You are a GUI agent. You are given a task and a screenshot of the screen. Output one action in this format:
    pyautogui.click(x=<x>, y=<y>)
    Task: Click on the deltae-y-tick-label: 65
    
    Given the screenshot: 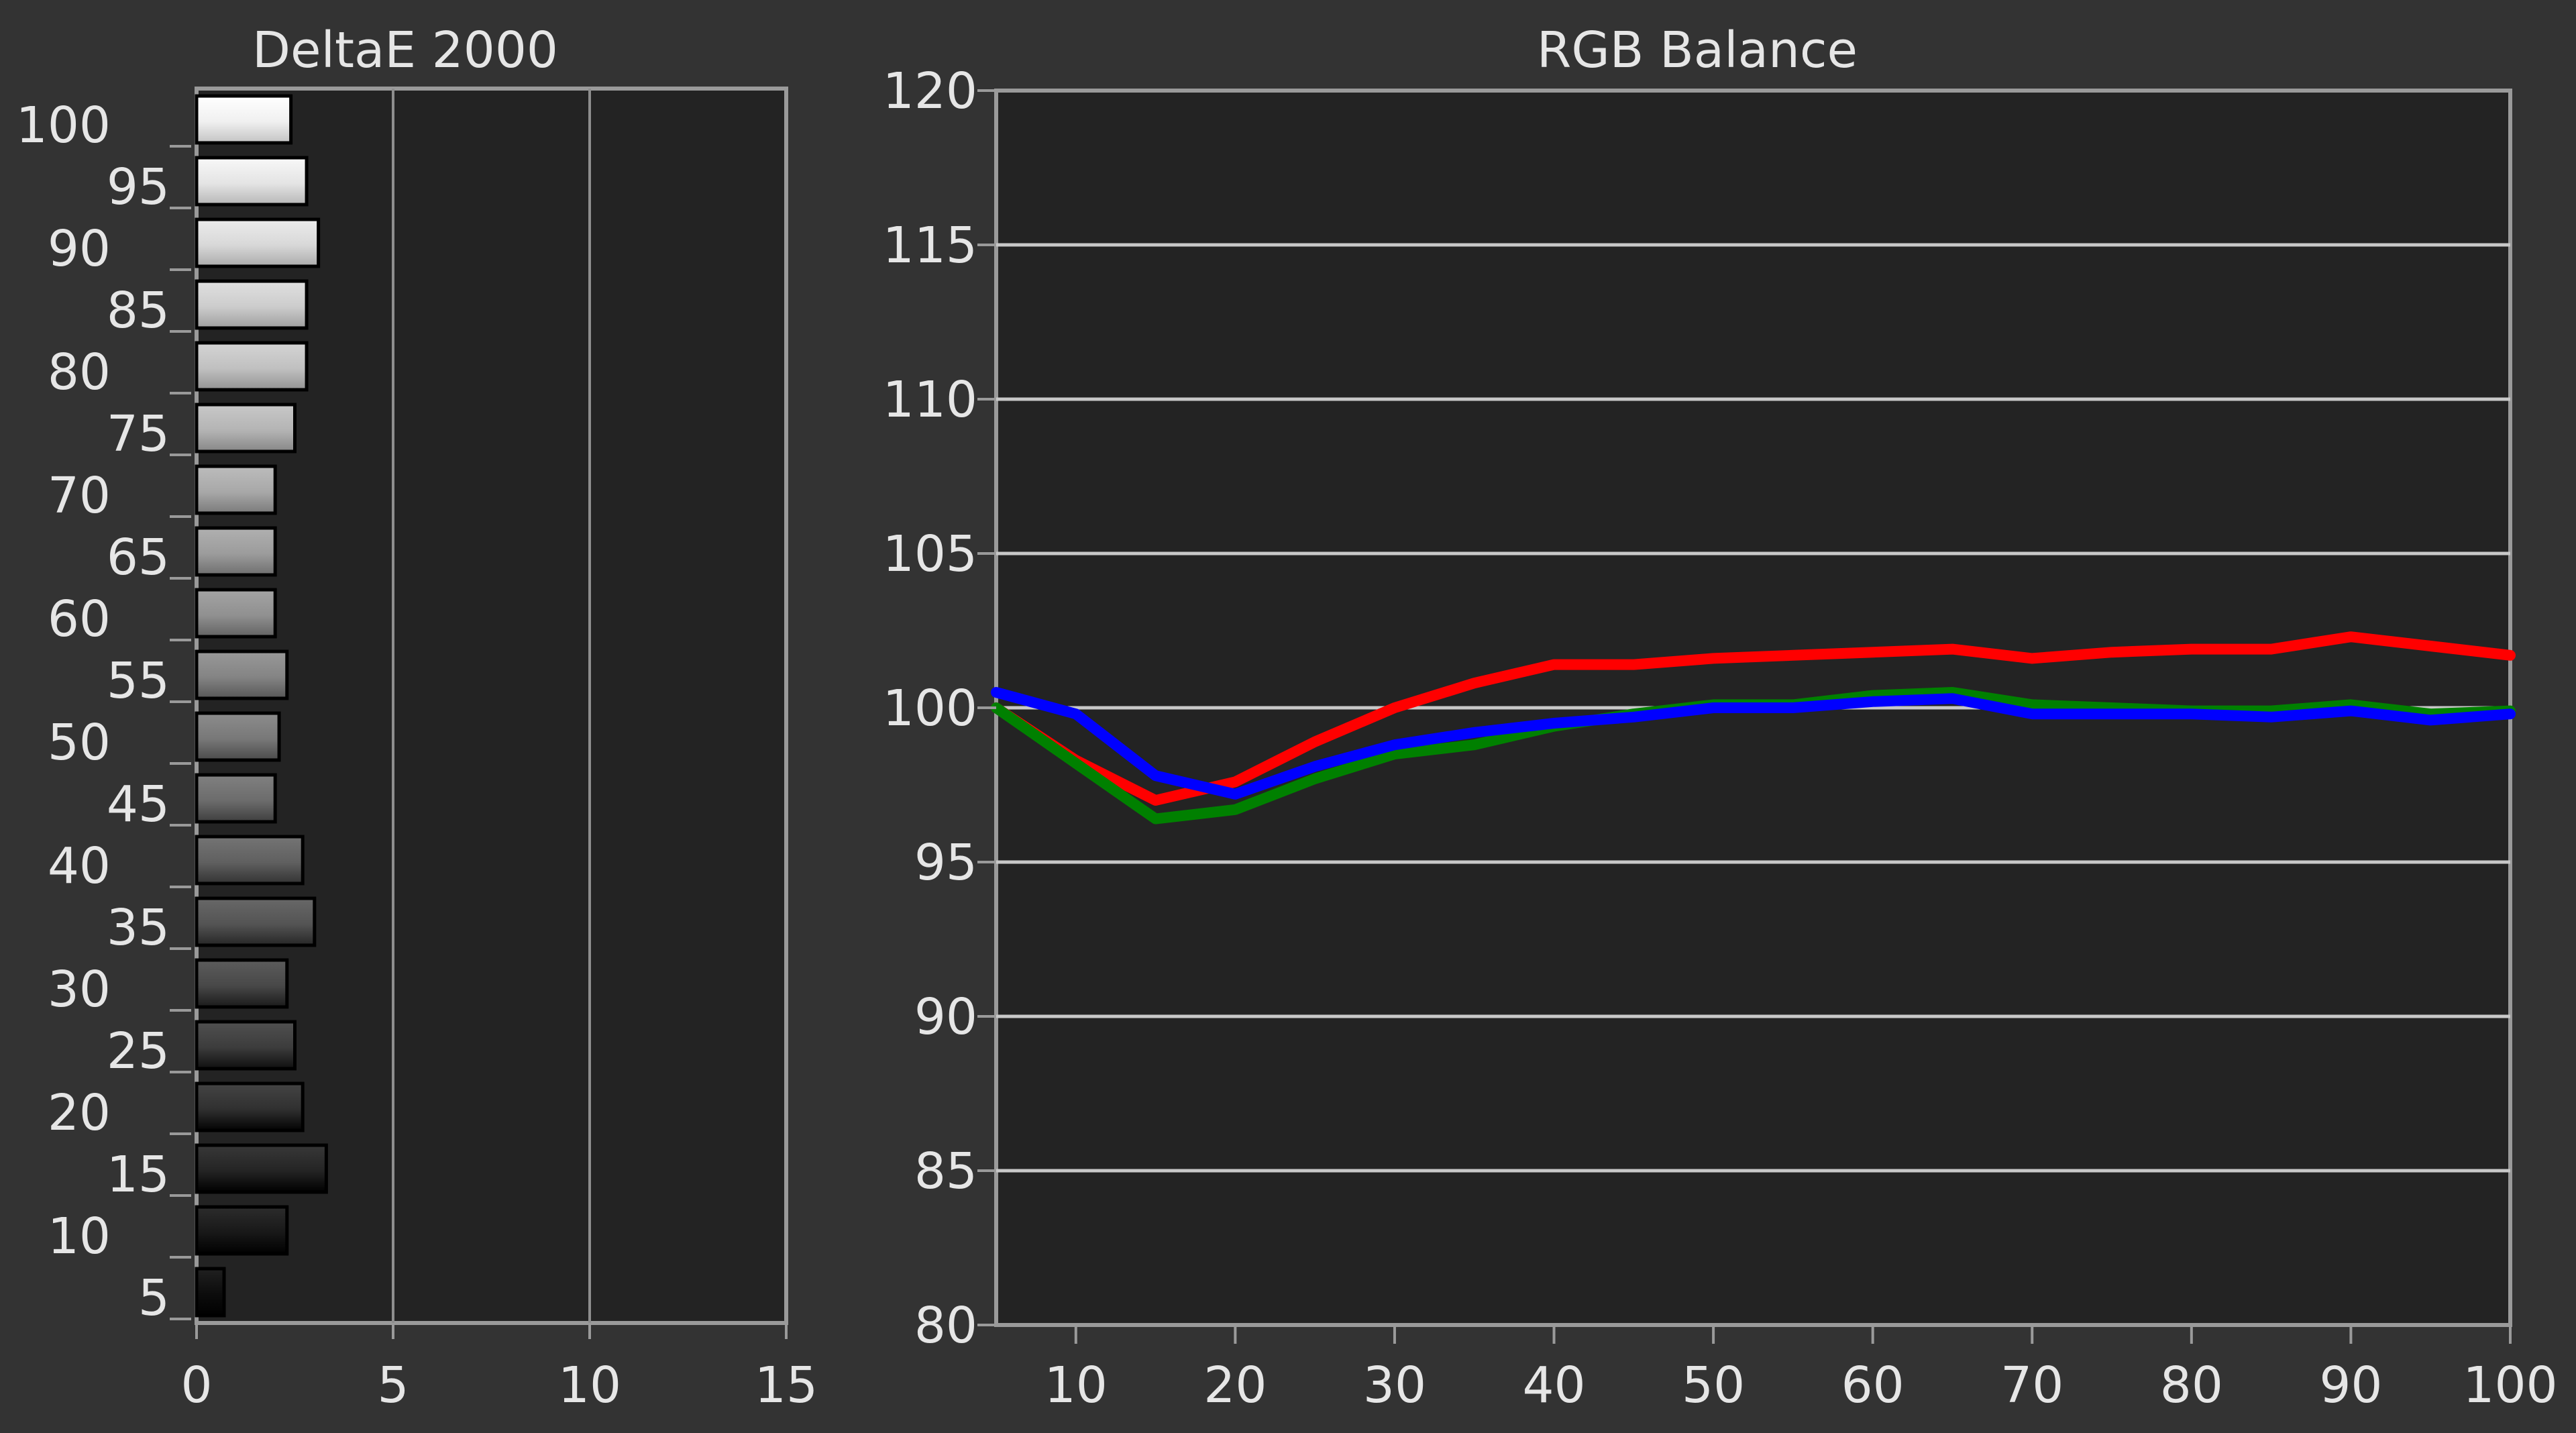 What is the action you would take?
    pyautogui.click(x=138, y=557)
    